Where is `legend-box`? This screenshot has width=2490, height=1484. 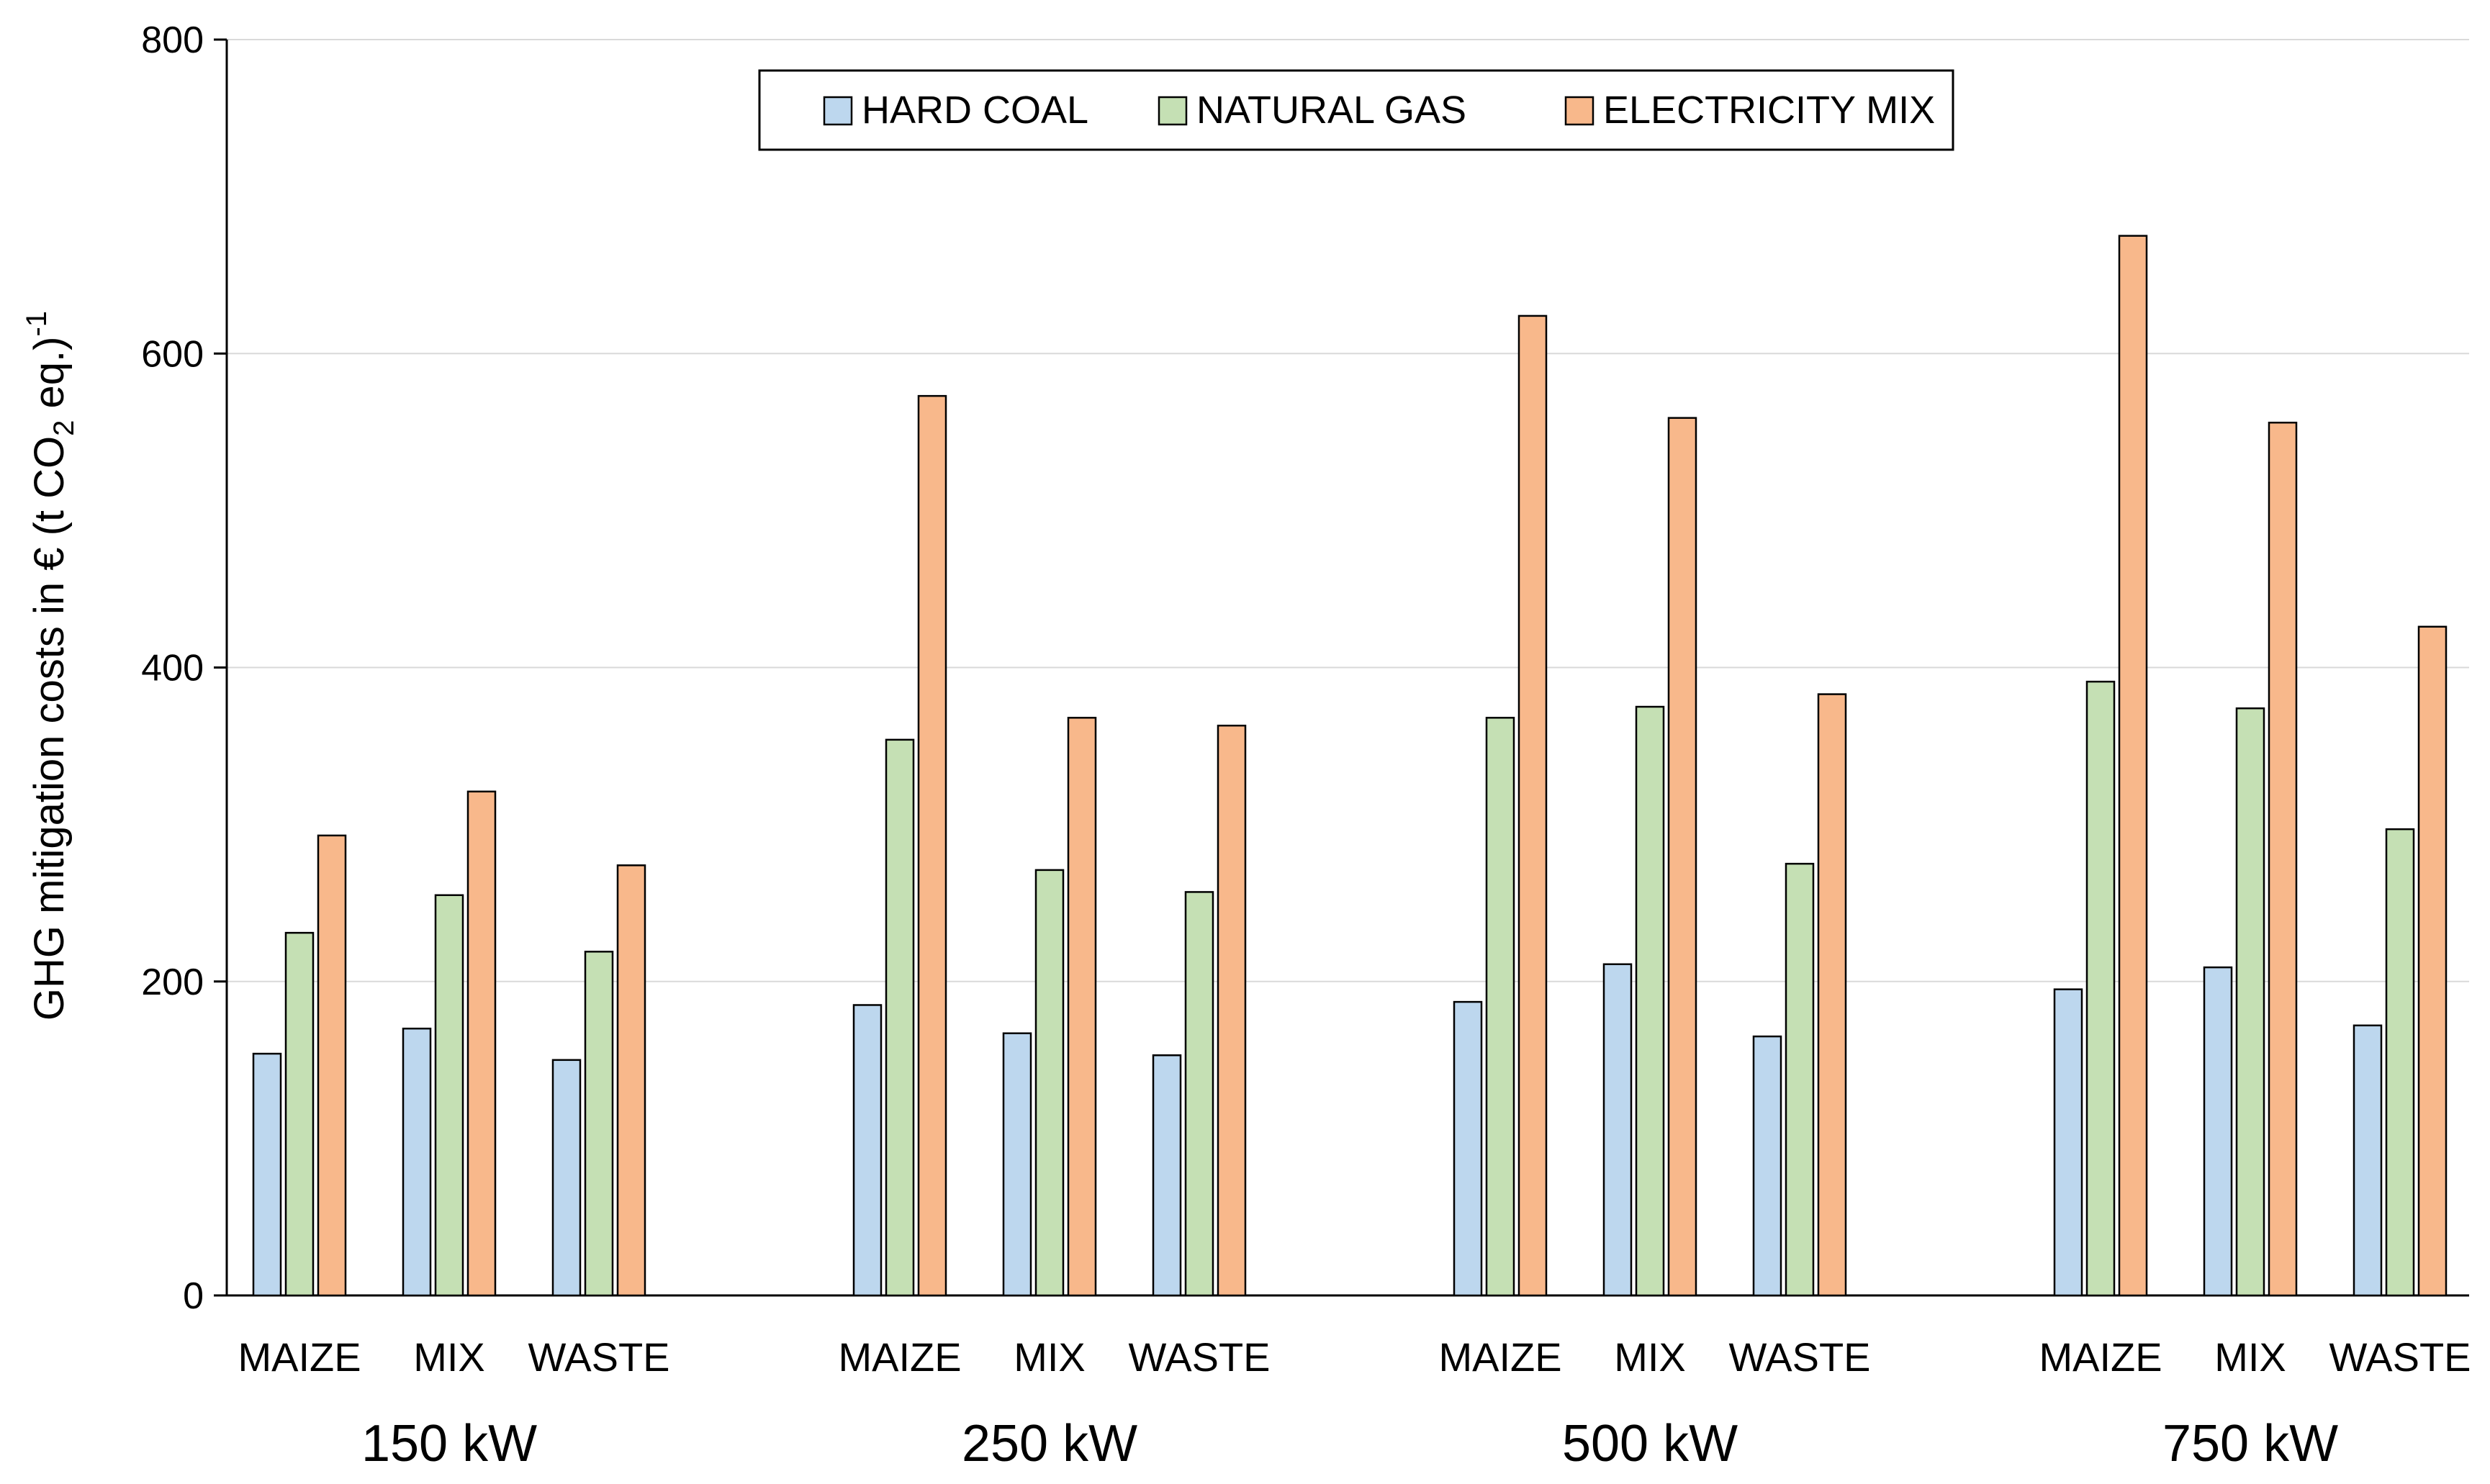
legend-box is located at coordinates (1356, 110).